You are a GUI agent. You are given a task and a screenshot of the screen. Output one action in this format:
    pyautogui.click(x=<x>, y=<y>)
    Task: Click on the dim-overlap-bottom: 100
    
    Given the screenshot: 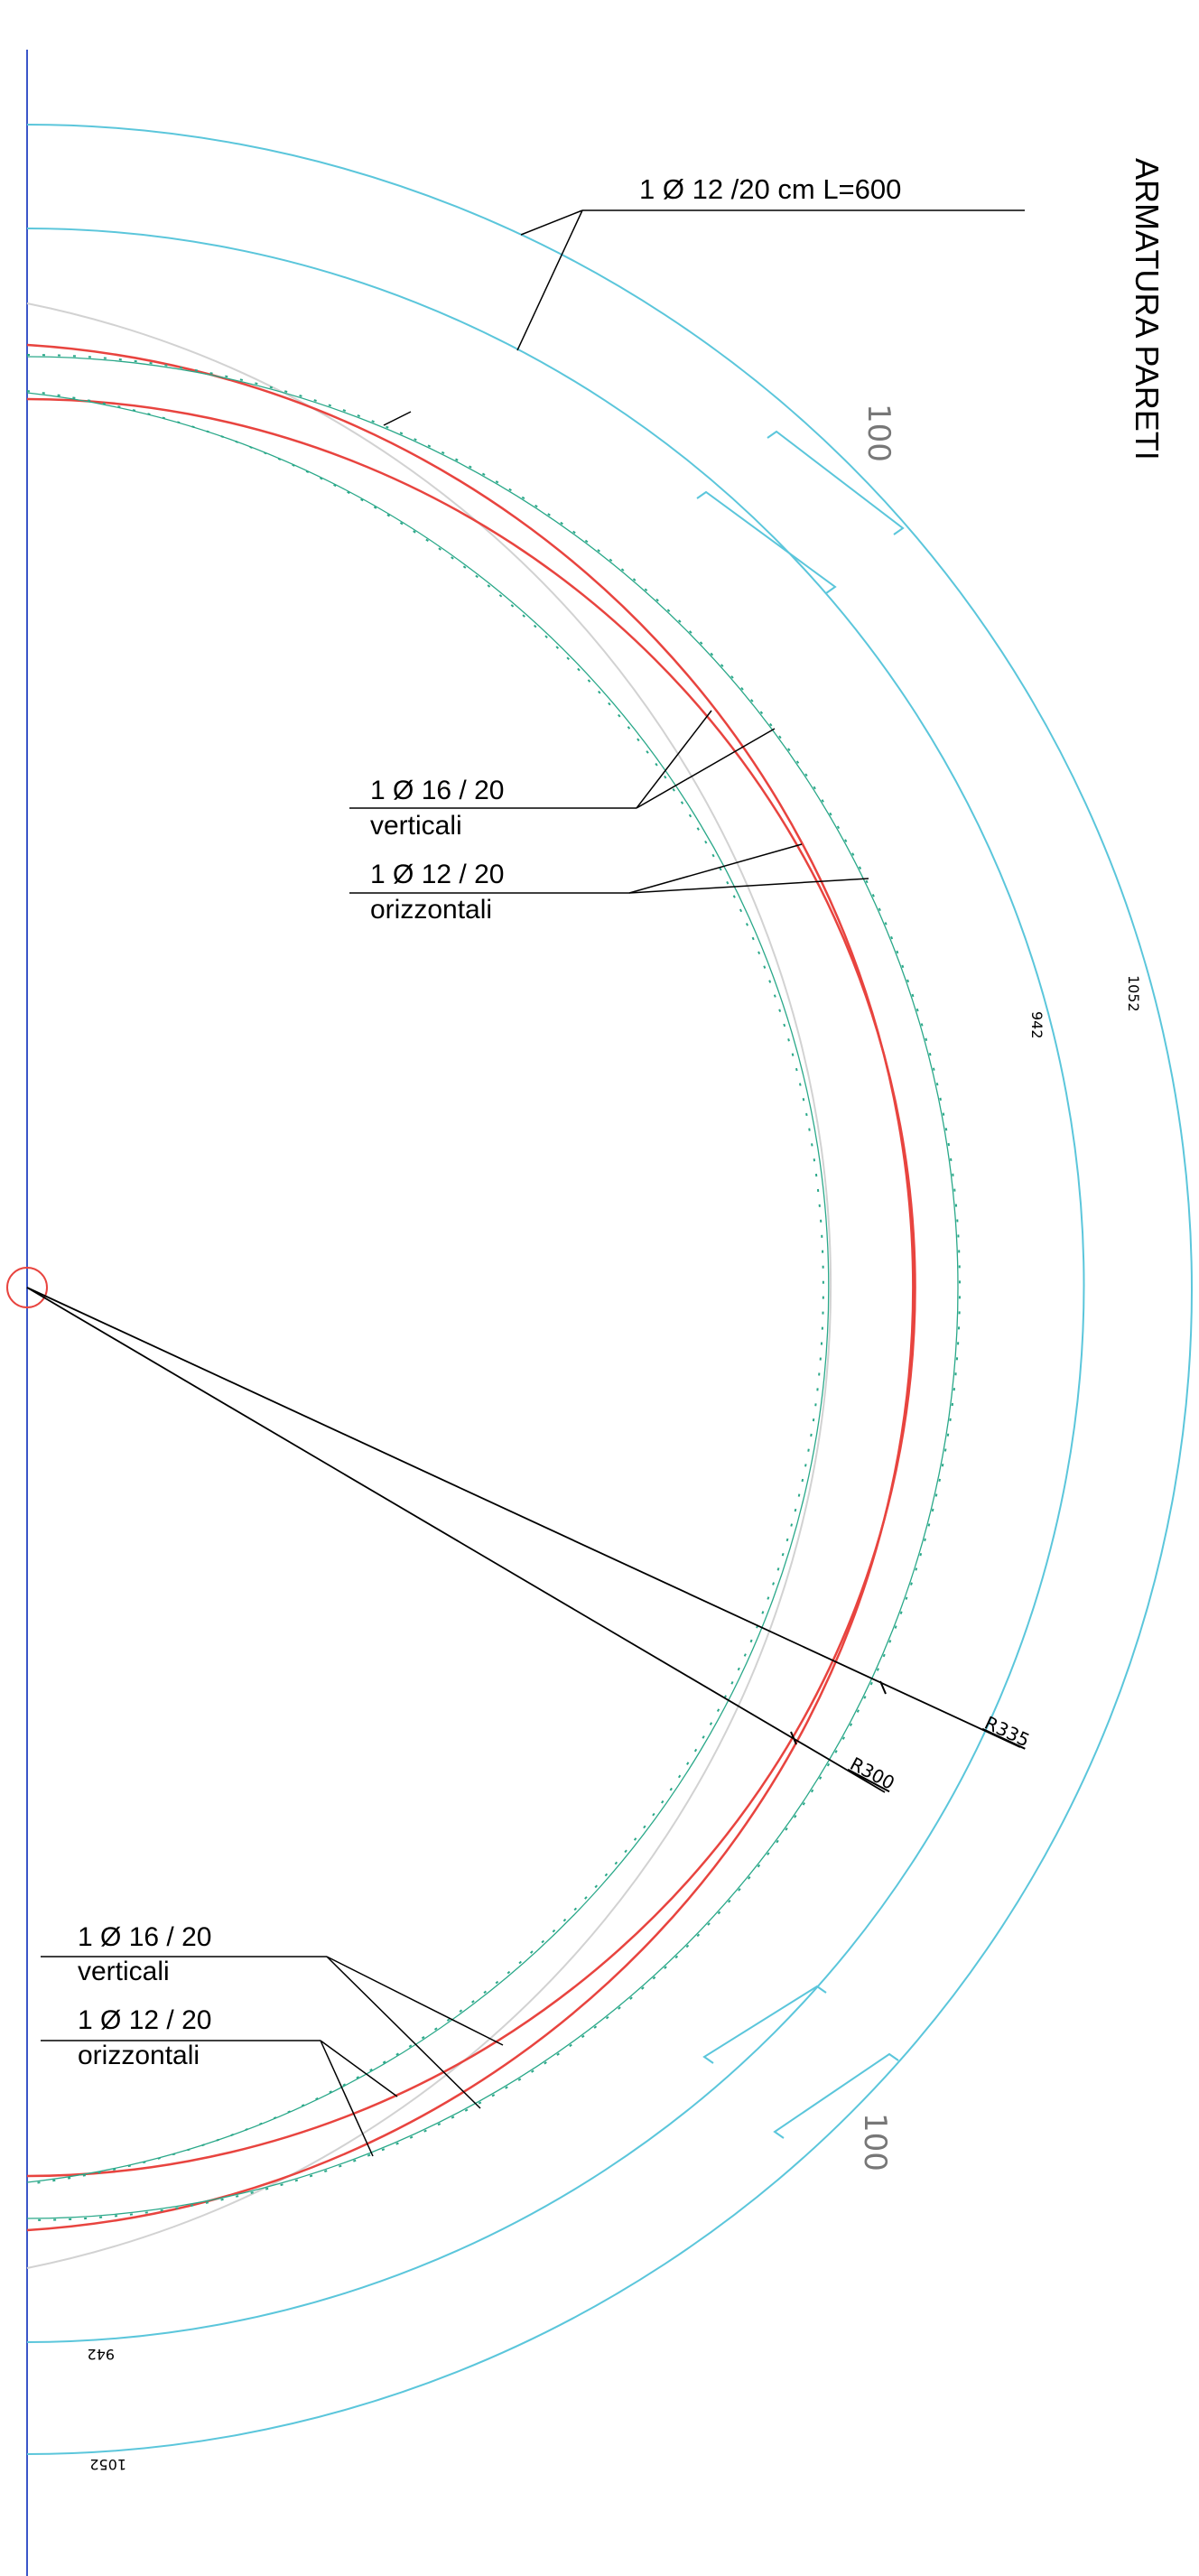 What is the action you would take?
    pyautogui.click(x=875, y=2142)
    